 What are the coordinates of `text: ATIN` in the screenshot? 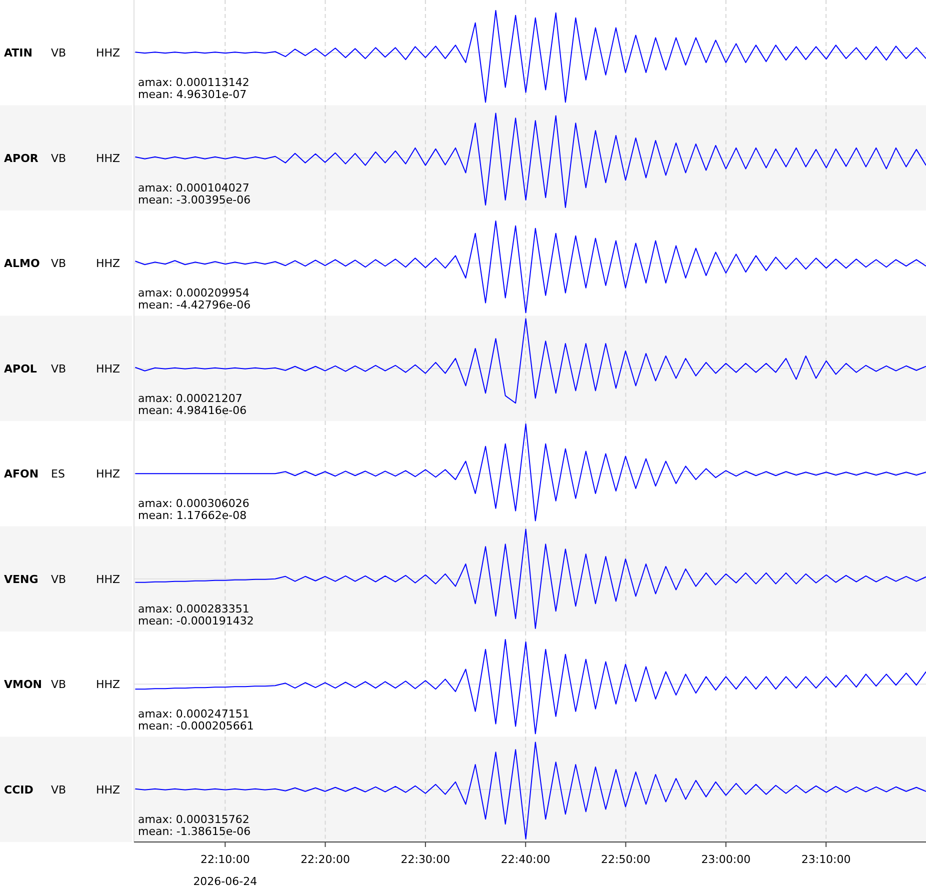 It's located at (18, 53).